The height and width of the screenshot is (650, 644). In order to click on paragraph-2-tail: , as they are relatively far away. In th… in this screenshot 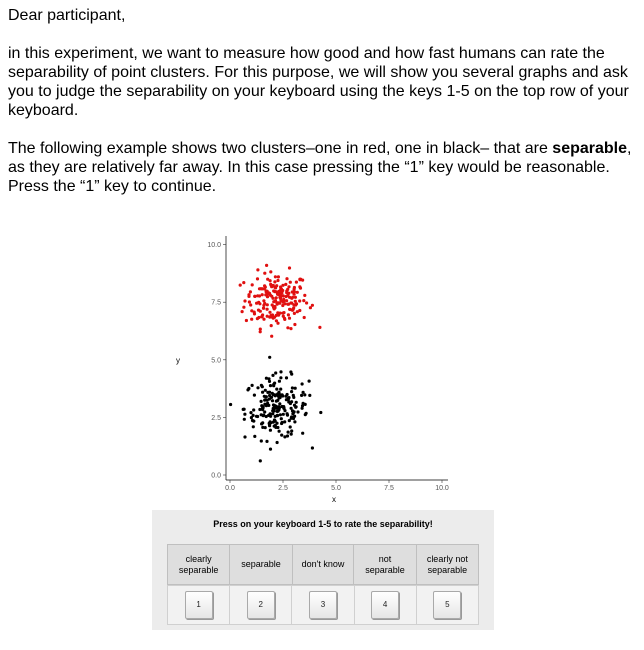, I will do `click(320, 167)`.